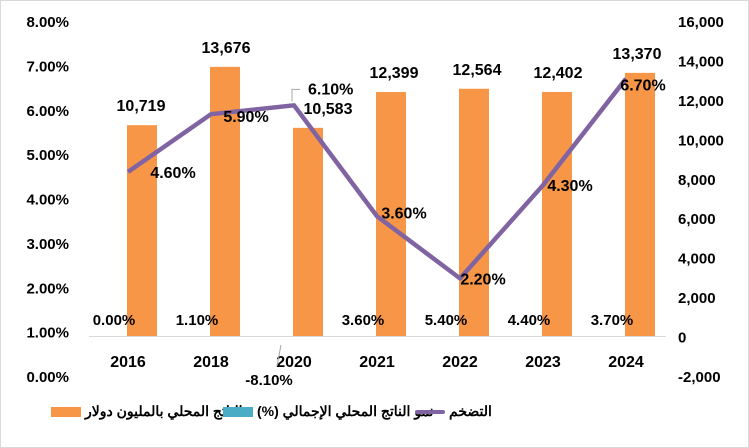 The image size is (749, 448). I want to click on category-label: 2020, so click(294, 362).